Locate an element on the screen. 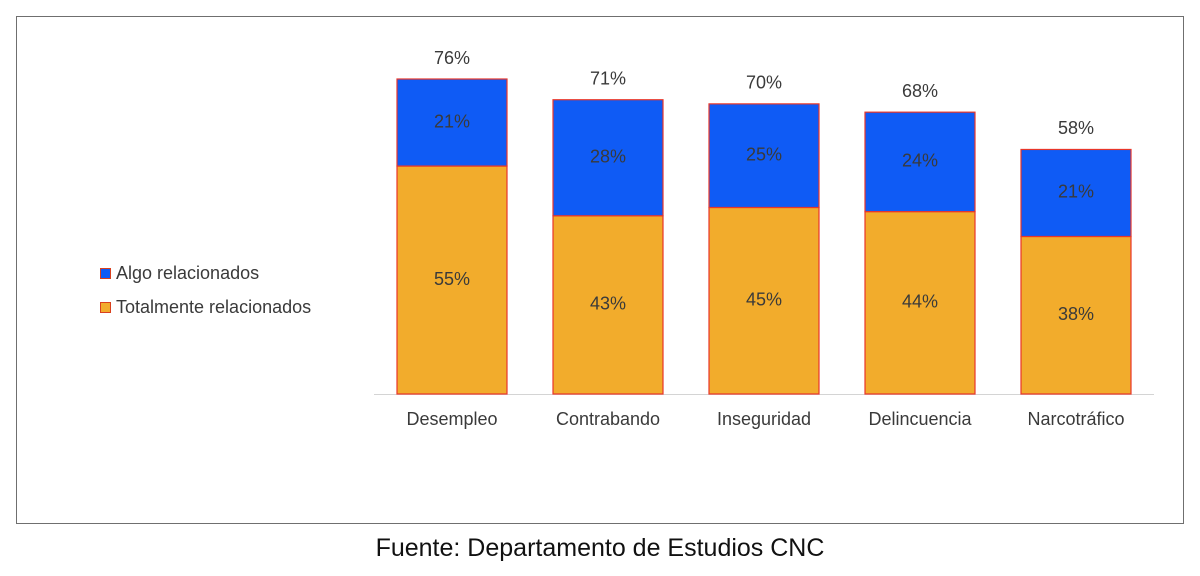  legend-swatch-totalmente is located at coordinates (105, 307).